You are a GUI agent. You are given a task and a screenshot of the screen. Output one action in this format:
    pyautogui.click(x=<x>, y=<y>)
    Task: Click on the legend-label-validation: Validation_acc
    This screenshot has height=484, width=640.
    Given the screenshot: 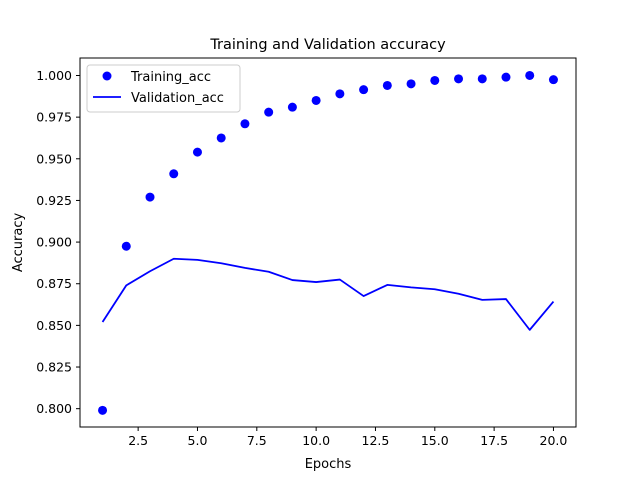 What is the action you would take?
    pyautogui.click(x=177, y=98)
    